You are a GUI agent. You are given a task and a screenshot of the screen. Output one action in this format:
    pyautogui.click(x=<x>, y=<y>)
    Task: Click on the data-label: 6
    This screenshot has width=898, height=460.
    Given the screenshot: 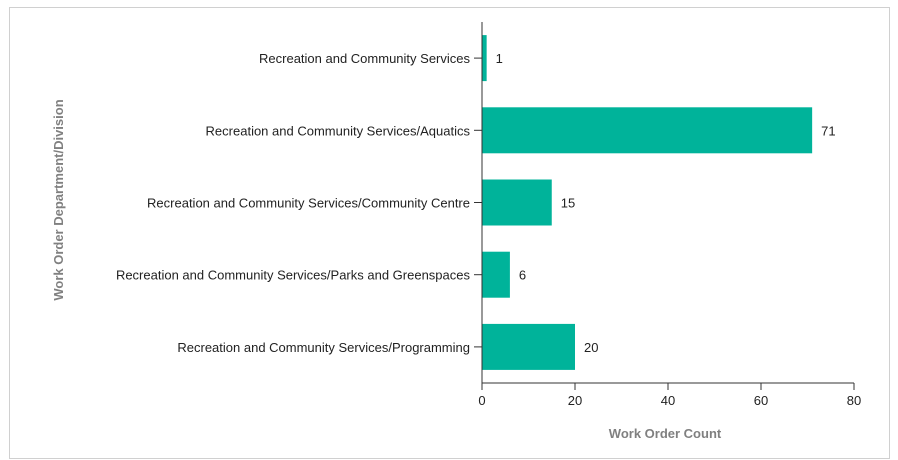 What is the action you would take?
    pyautogui.click(x=522, y=275)
    